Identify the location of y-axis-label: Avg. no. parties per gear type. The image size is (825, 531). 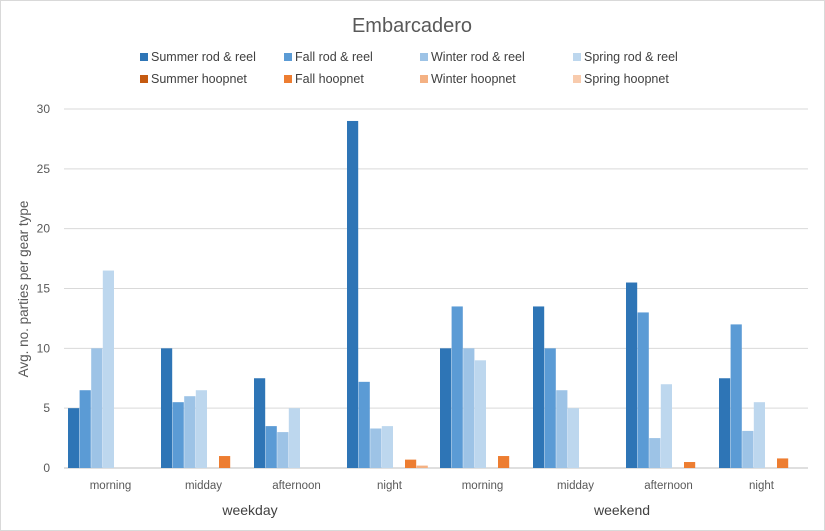
(23, 289).